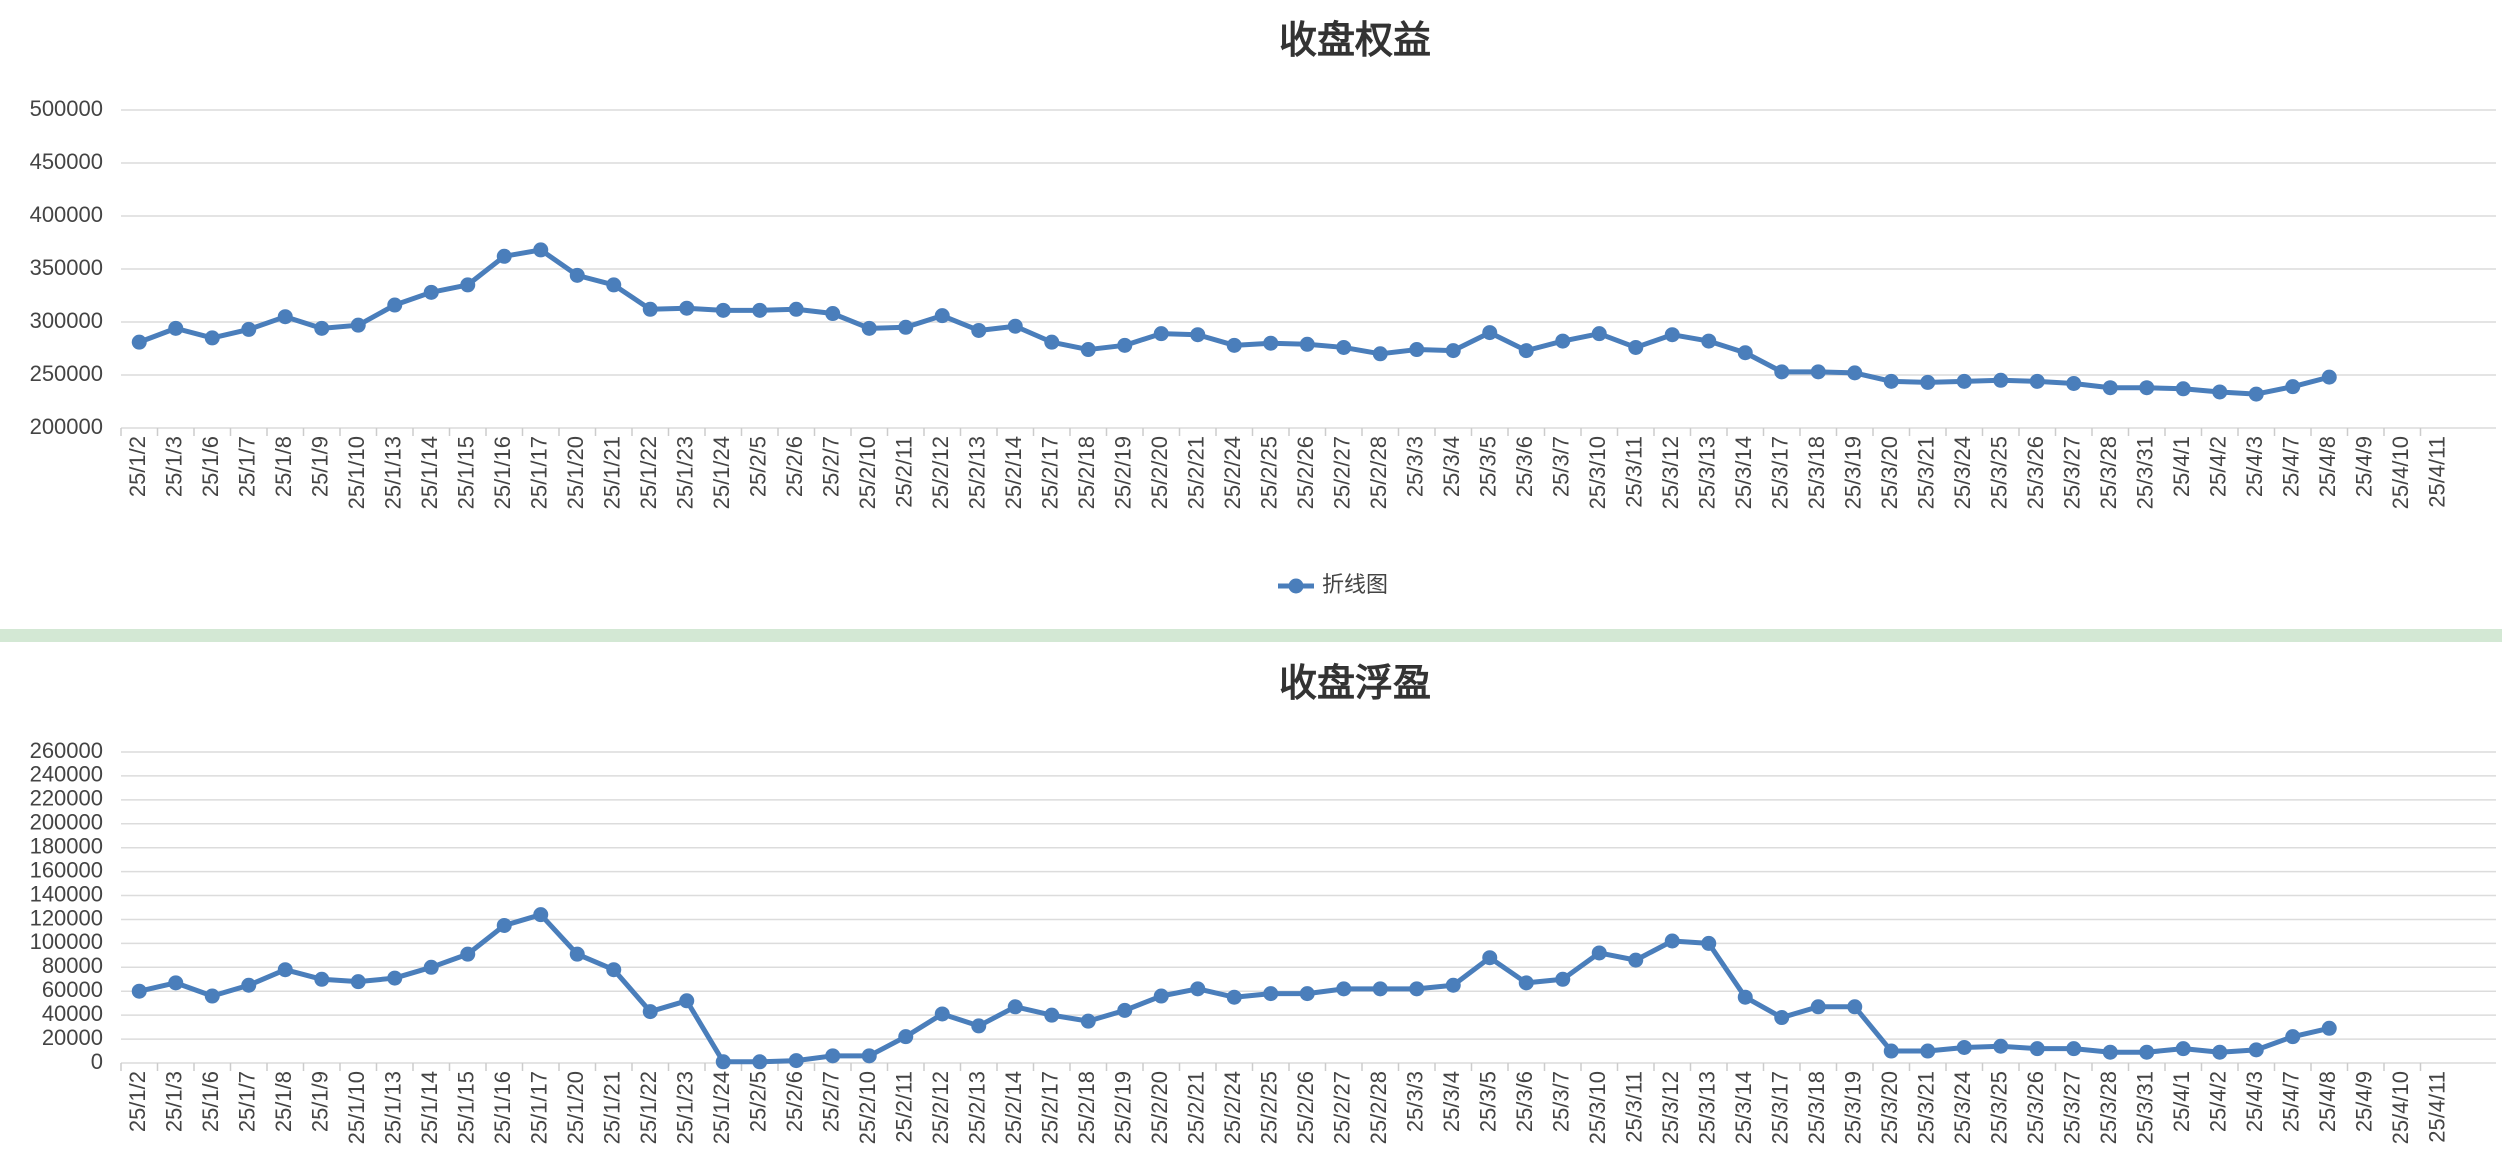  Describe the element at coordinates (66, 774) in the screenshot. I see `y-tick-label: 240000` at that location.